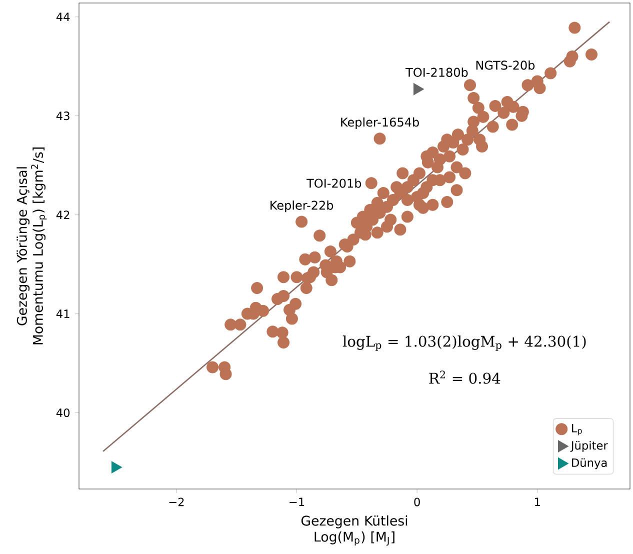  Describe the element at coordinates (63, 413) in the screenshot. I see `y-tick-label: 40` at that location.